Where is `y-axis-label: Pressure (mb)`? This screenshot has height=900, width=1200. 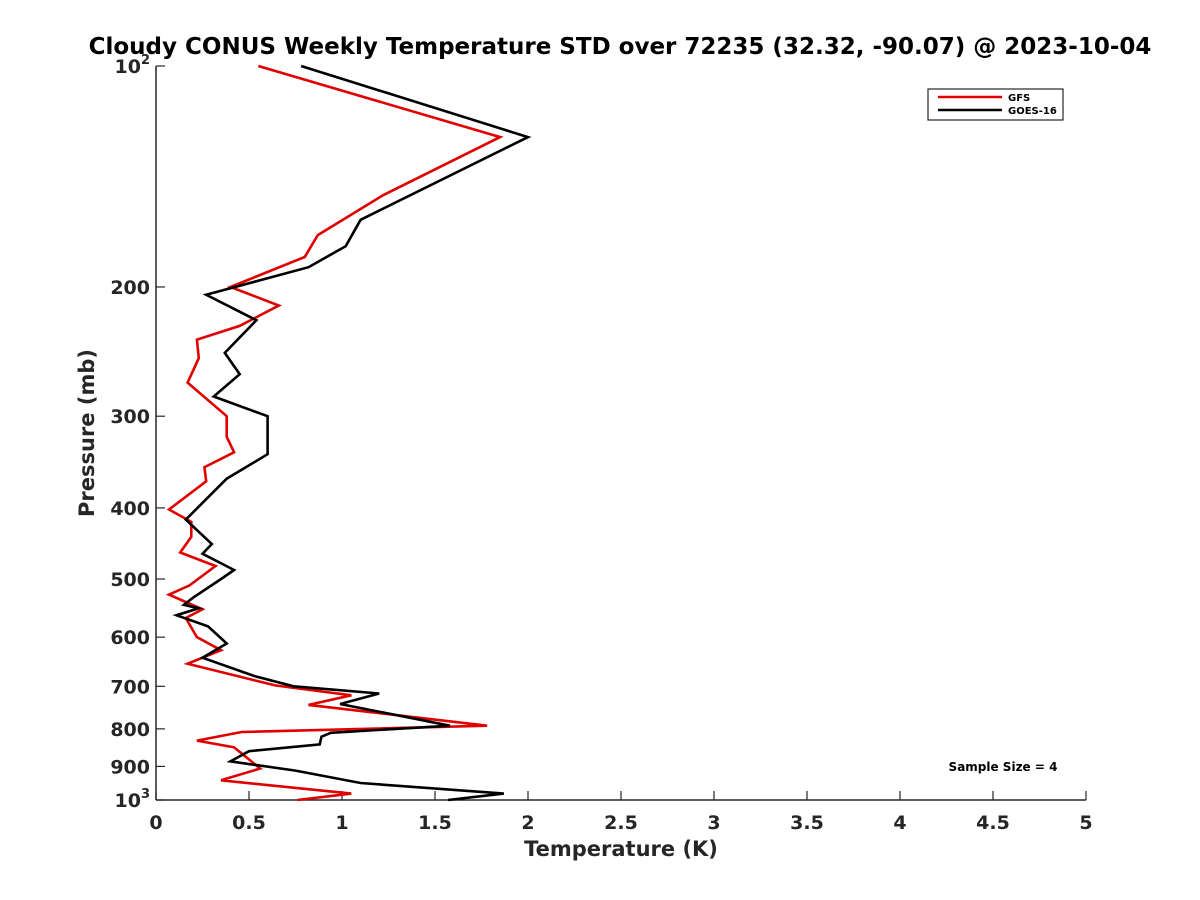
y-axis-label: Pressure (mb) is located at coordinates (87, 433).